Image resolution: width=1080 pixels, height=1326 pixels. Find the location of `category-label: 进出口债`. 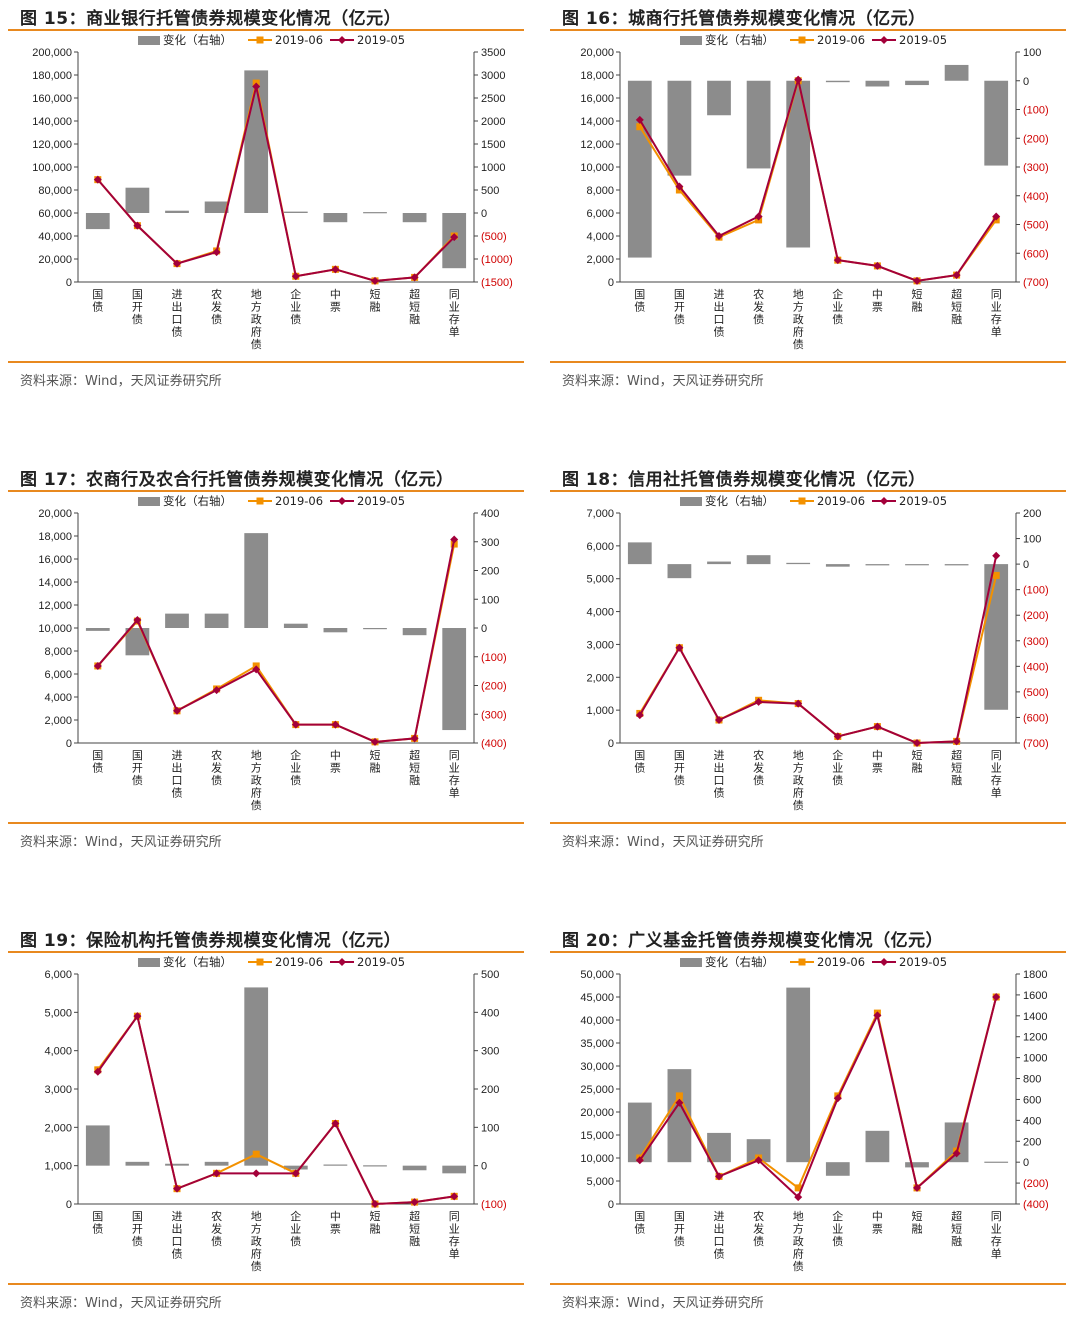

category-label: 进出口债 is located at coordinates (719, 1235).